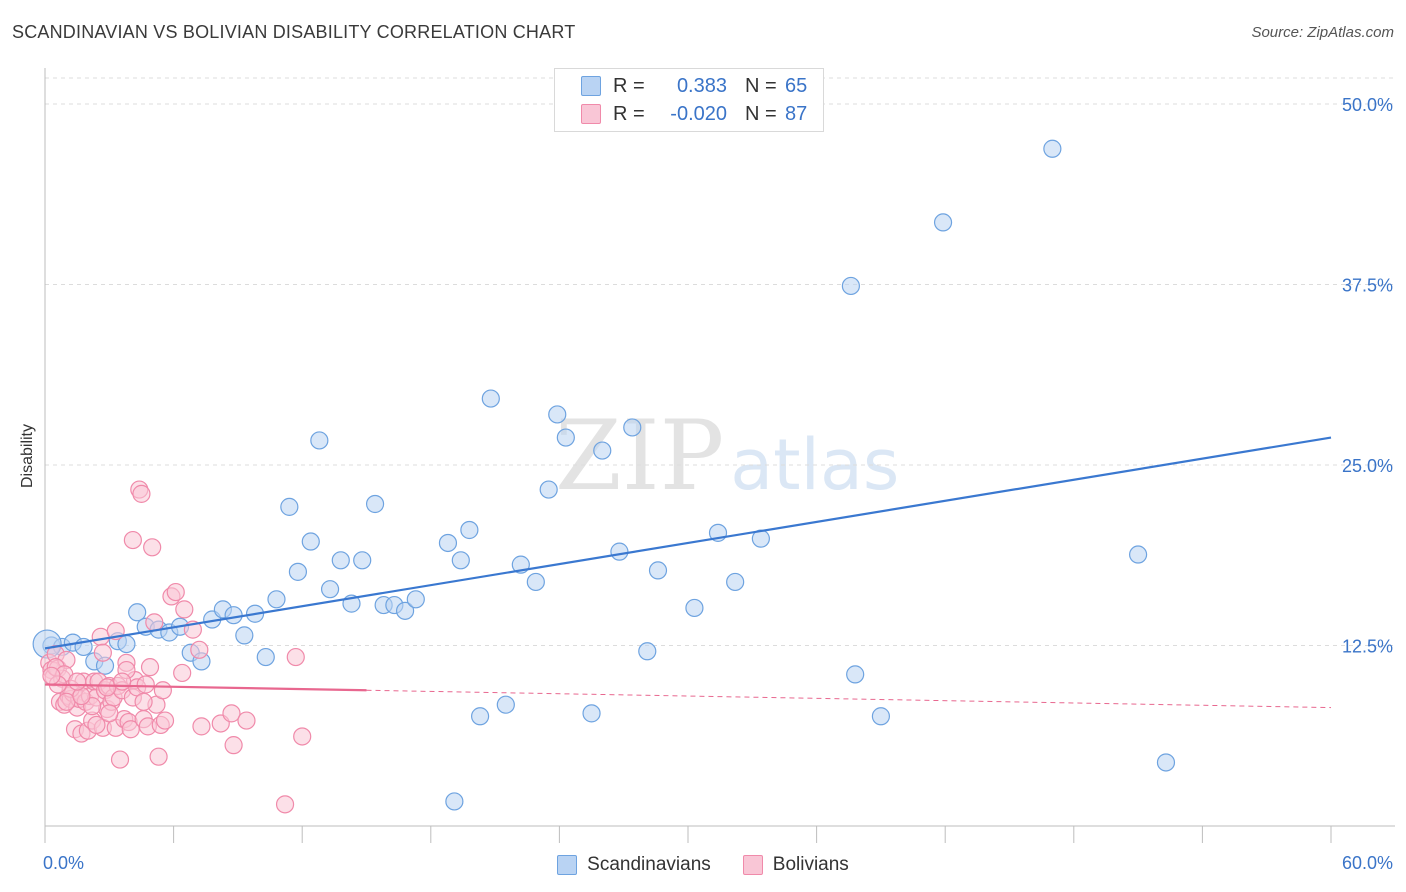  Describe the element at coordinates (1367, 863) in the screenshot. I see `x-tick-label-max: 60.0%` at that location.